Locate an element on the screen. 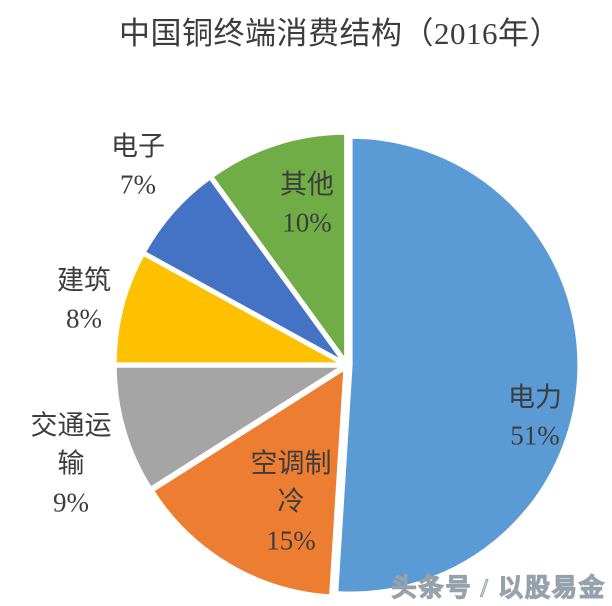  chart-title: 中国铜终端消费结构（2016年） is located at coordinates (340, 33).